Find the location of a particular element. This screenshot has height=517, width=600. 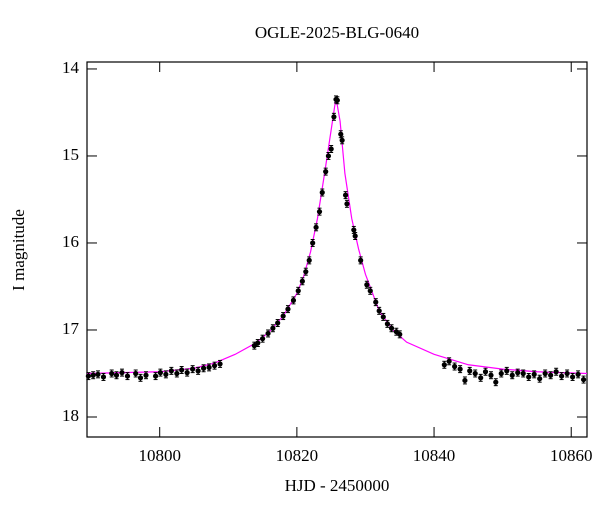

y-axis-label: I magnitude is located at coordinates (18, 250).